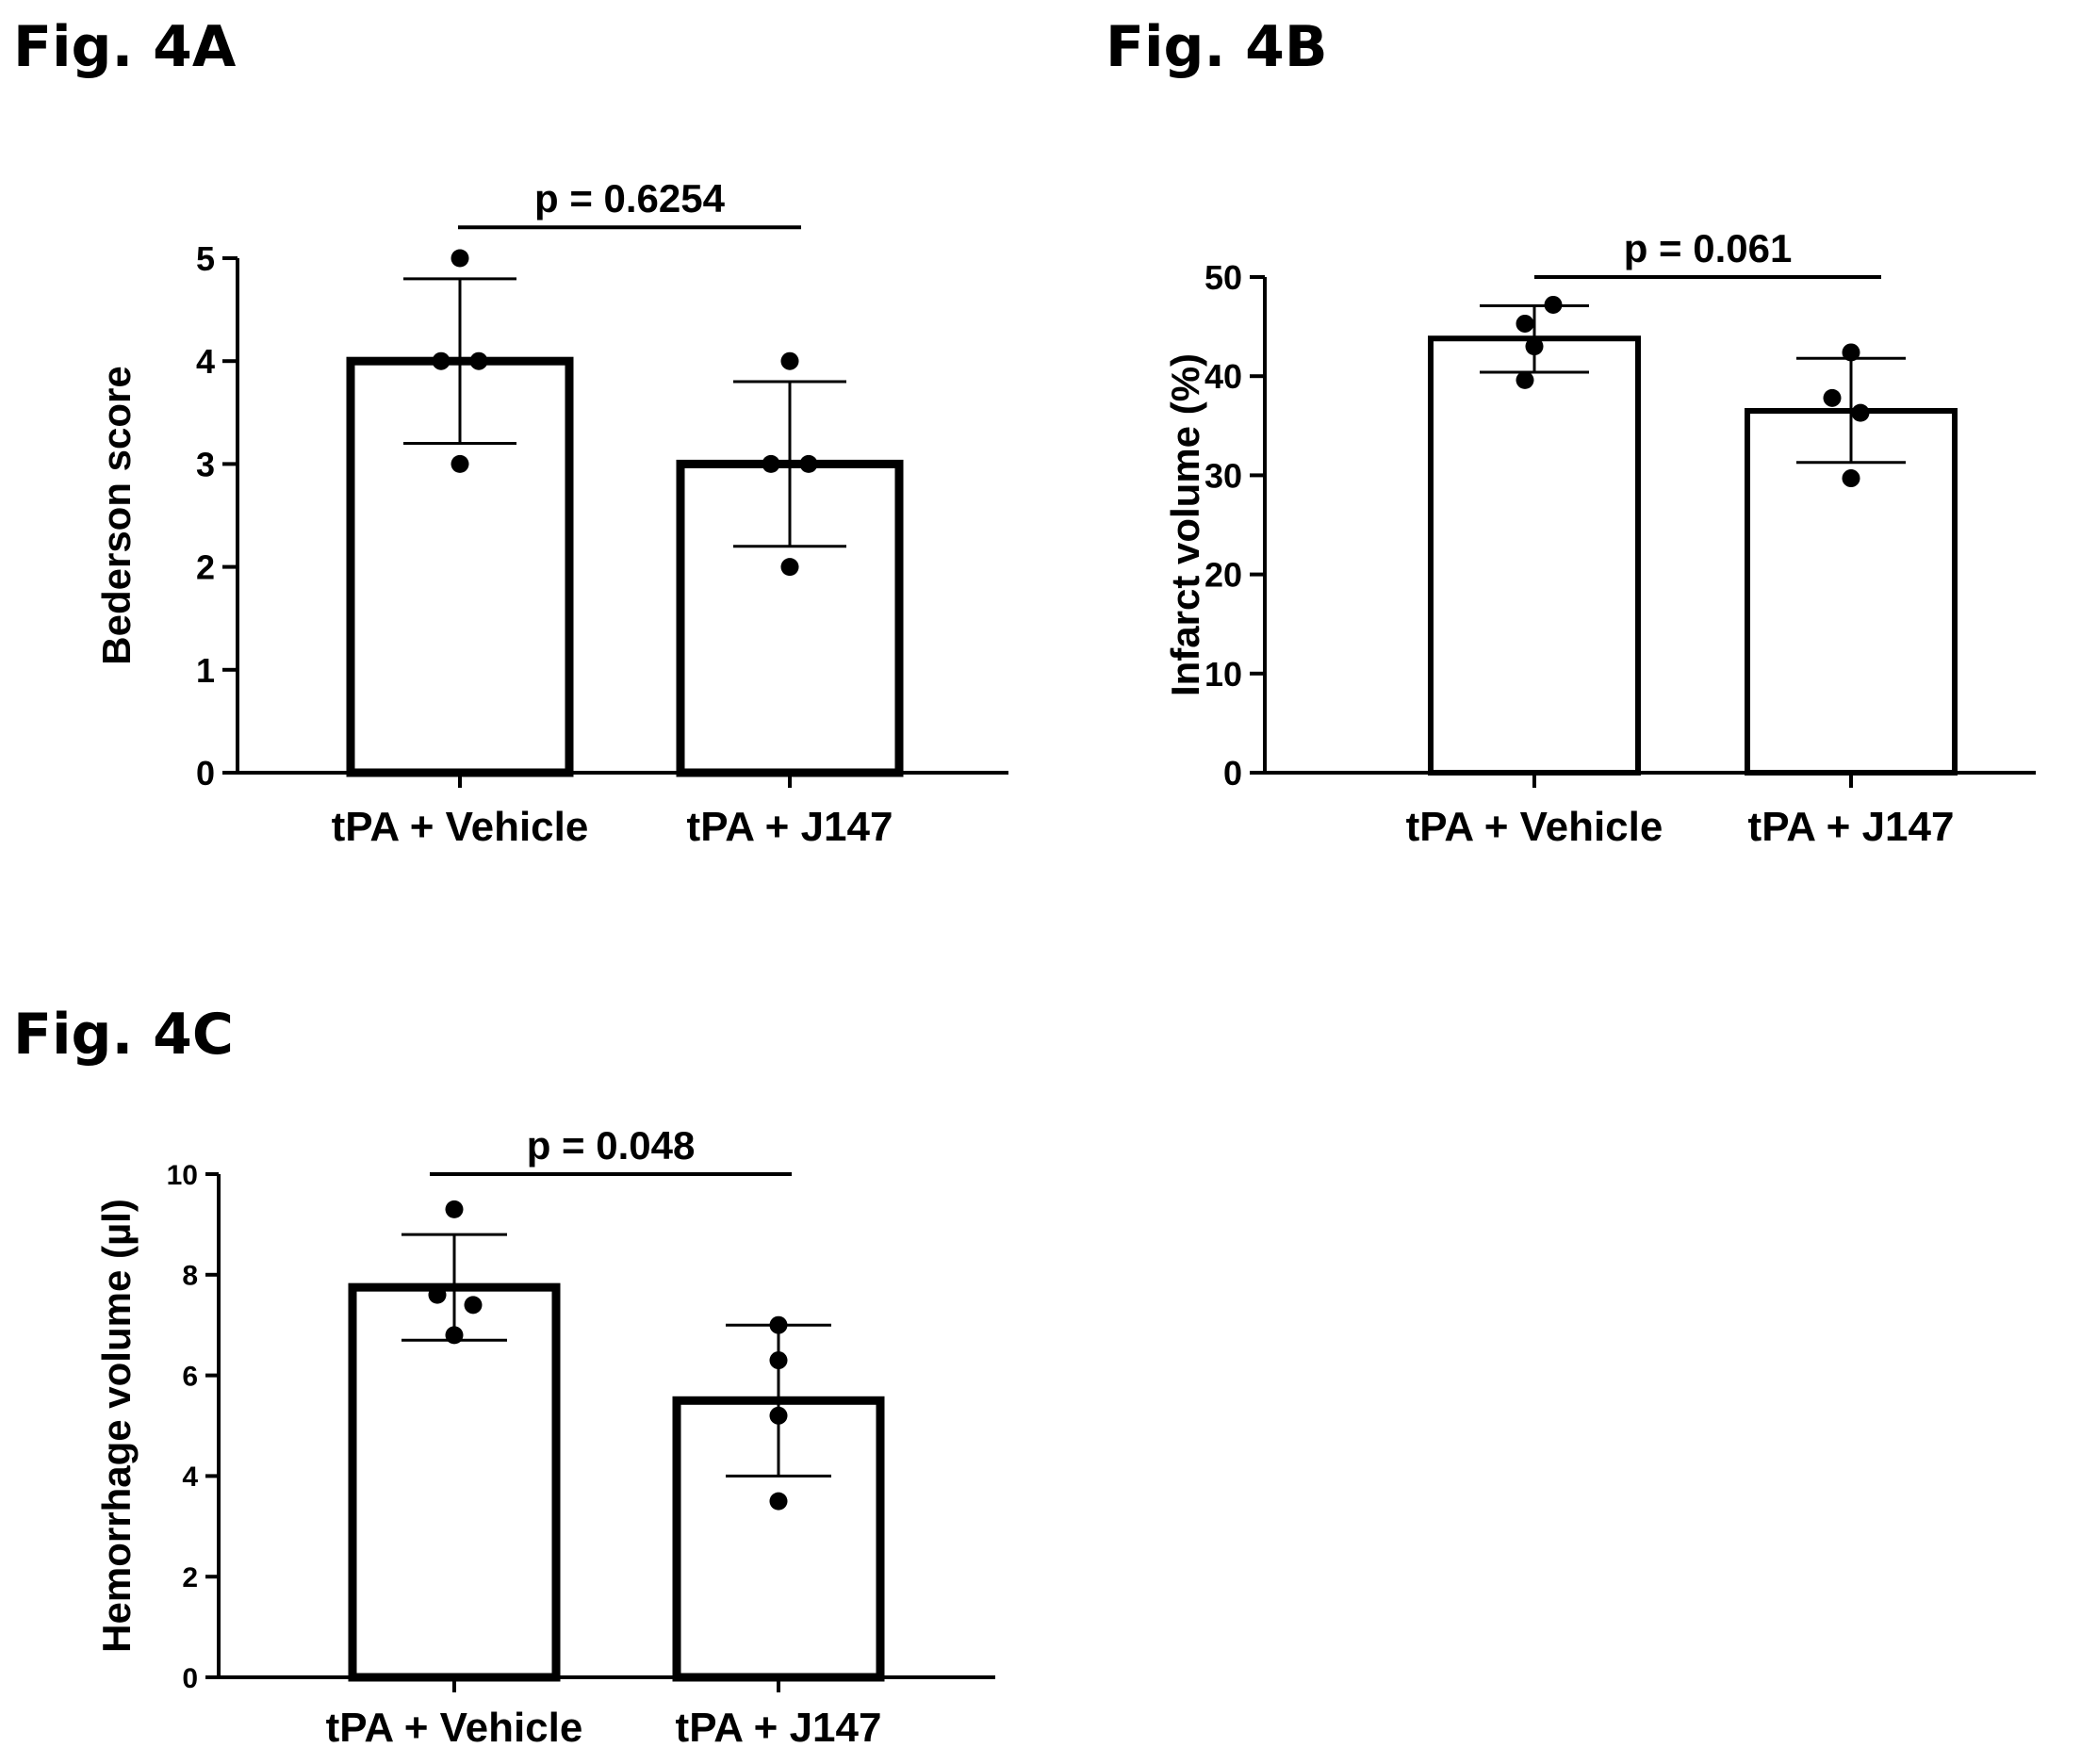 The image size is (2081, 1764). What do you see at coordinates (1223, 277) in the screenshot?
I see `y-tick-label: 50` at bounding box center [1223, 277].